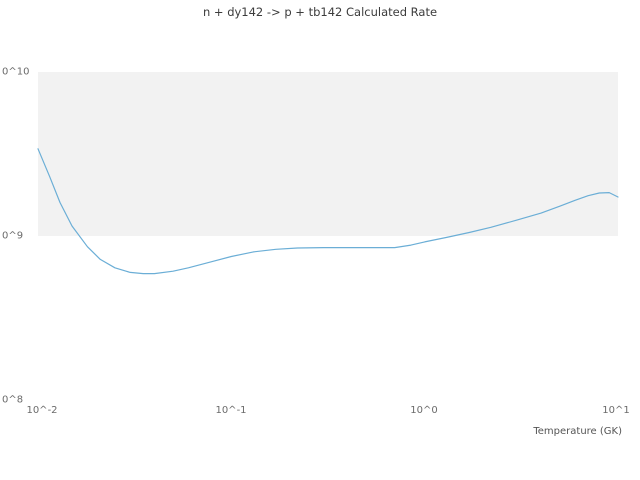 This screenshot has width=640, height=480. What do you see at coordinates (13, 400) in the screenshot?
I see `y-tick-1e8: 0^8` at bounding box center [13, 400].